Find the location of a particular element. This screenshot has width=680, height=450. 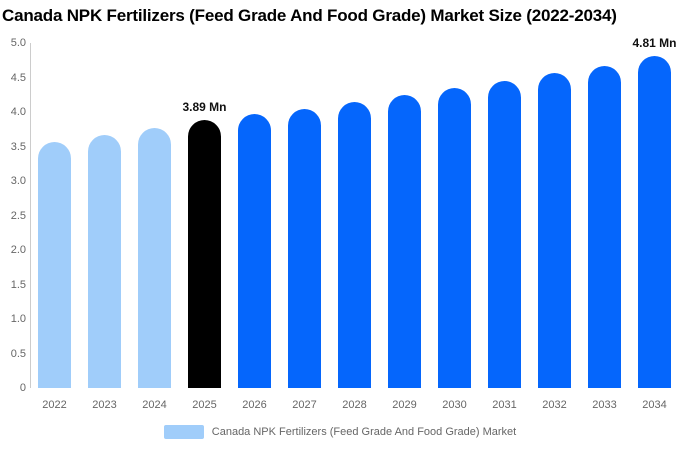

x-tick-label: 2025 is located at coordinates (204, 405).